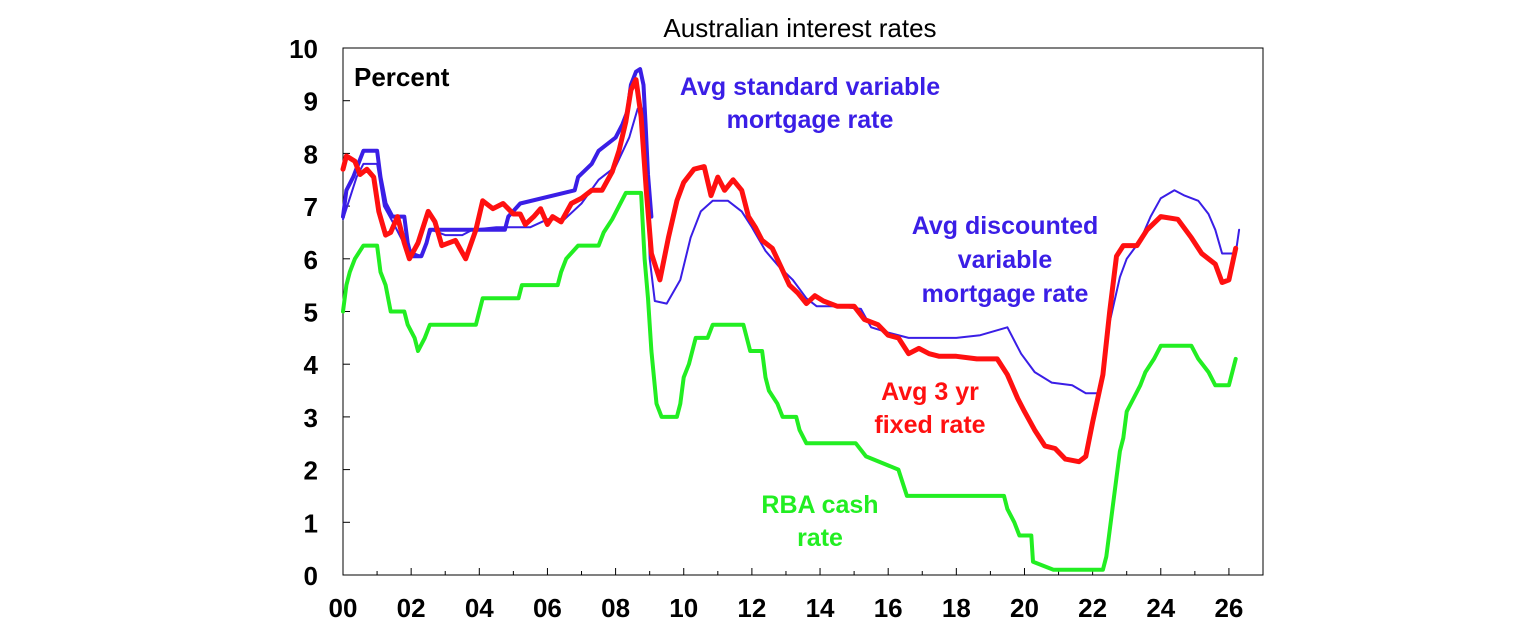 The width and height of the screenshot is (1536, 630). What do you see at coordinates (311, 418) in the screenshot?
I see `y-tick-label: 3` at bounding box center [311, 418].